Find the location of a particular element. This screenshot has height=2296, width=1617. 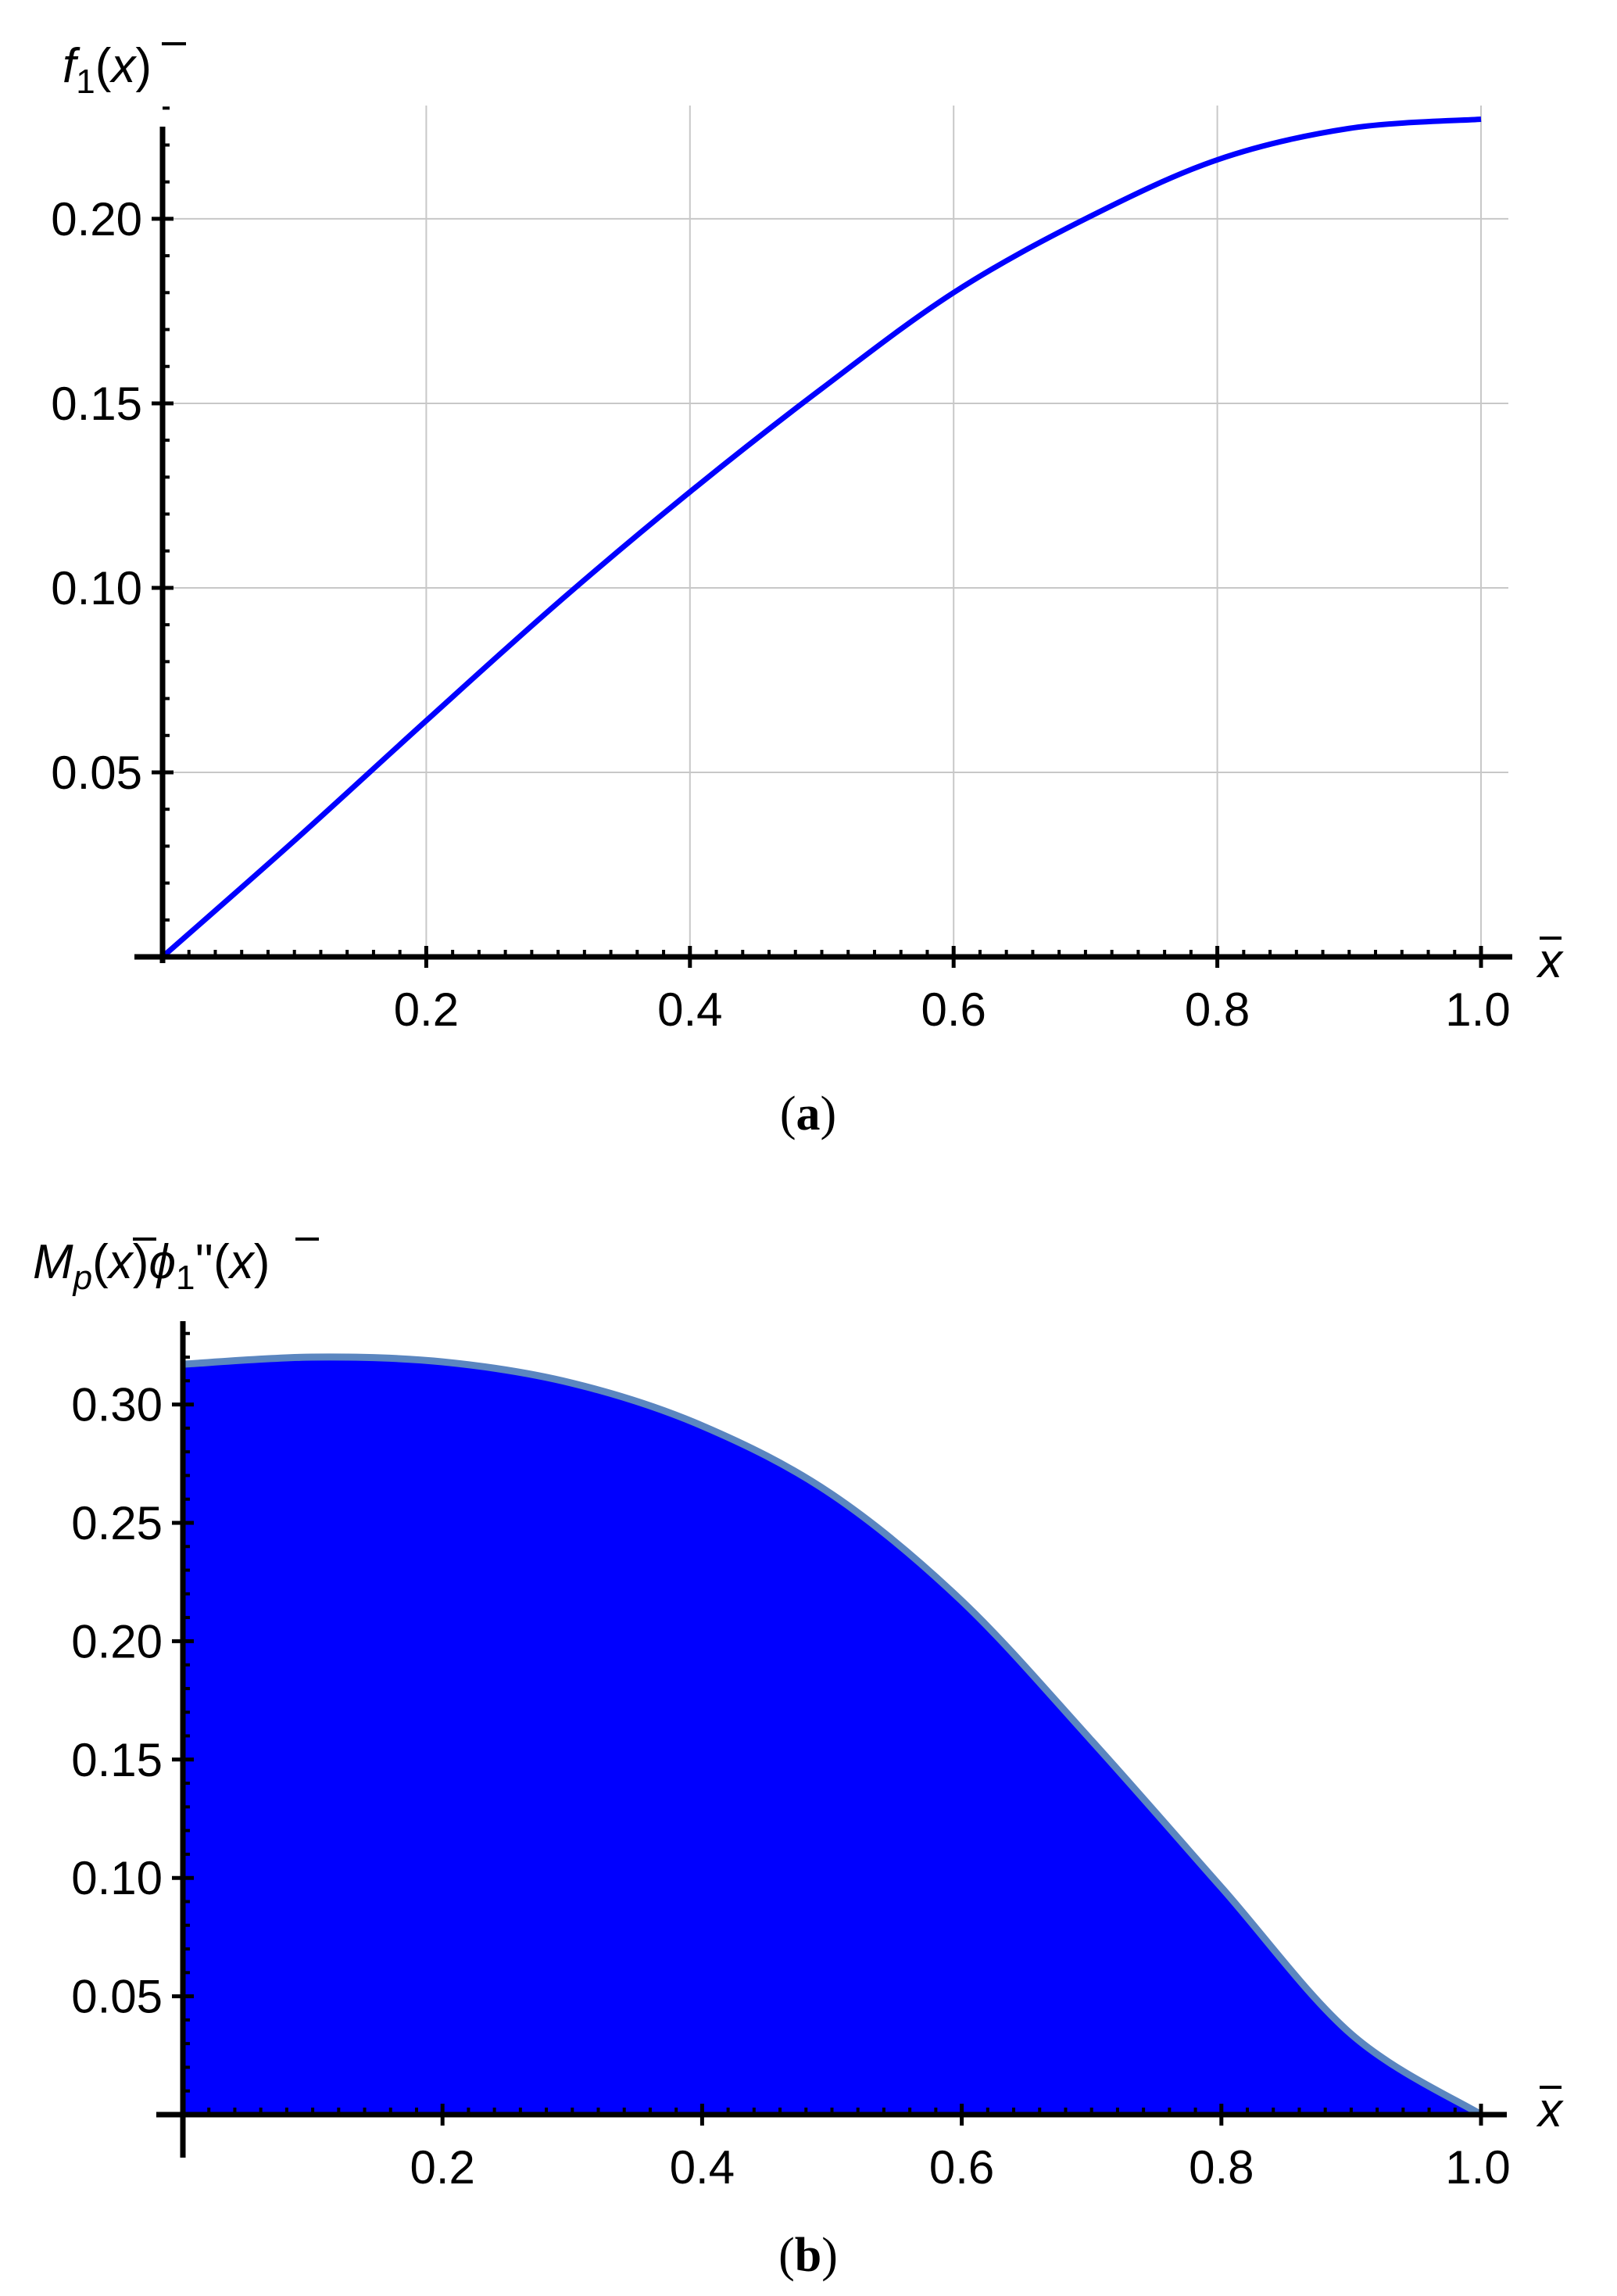

y-tick-labels-a: 0.05 0.10 0.15 0.20 is located at coordinates (96, 496).